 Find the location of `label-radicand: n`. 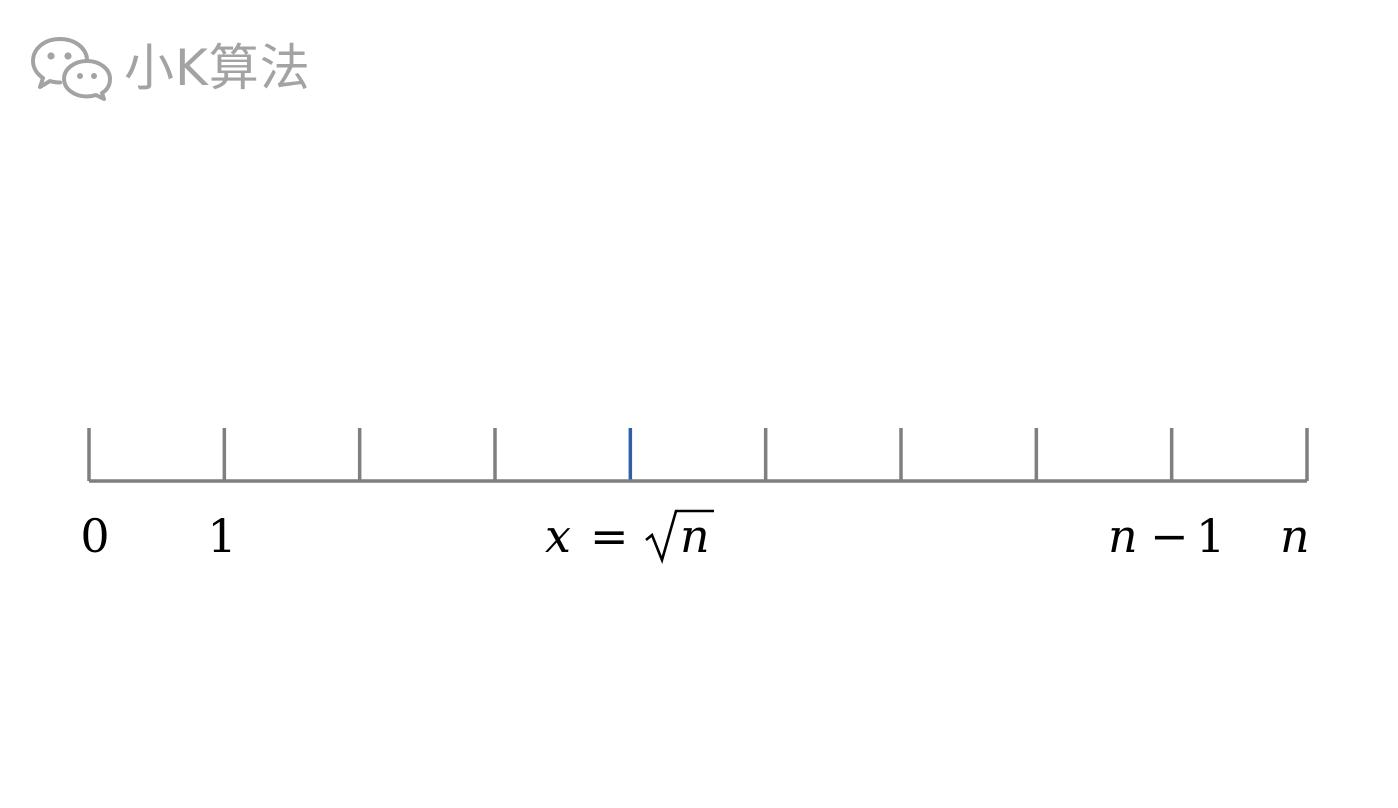

label-radicand: n is located at coordinates (695, 536).